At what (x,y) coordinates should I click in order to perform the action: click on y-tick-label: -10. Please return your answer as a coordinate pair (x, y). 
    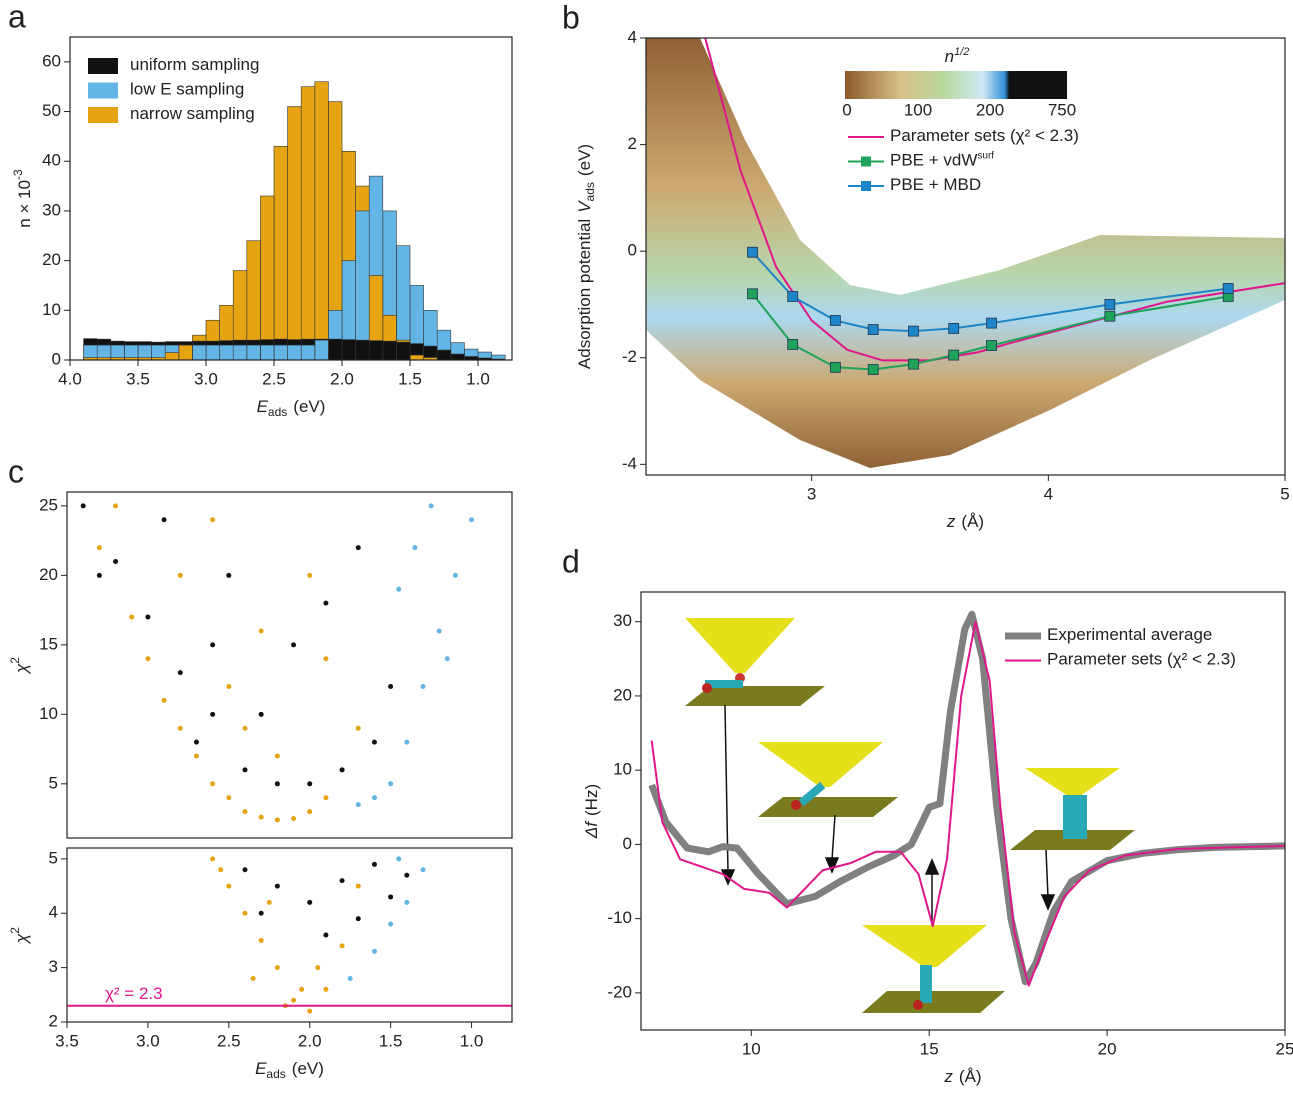
    Looking at the image, I should click on (619, 917).